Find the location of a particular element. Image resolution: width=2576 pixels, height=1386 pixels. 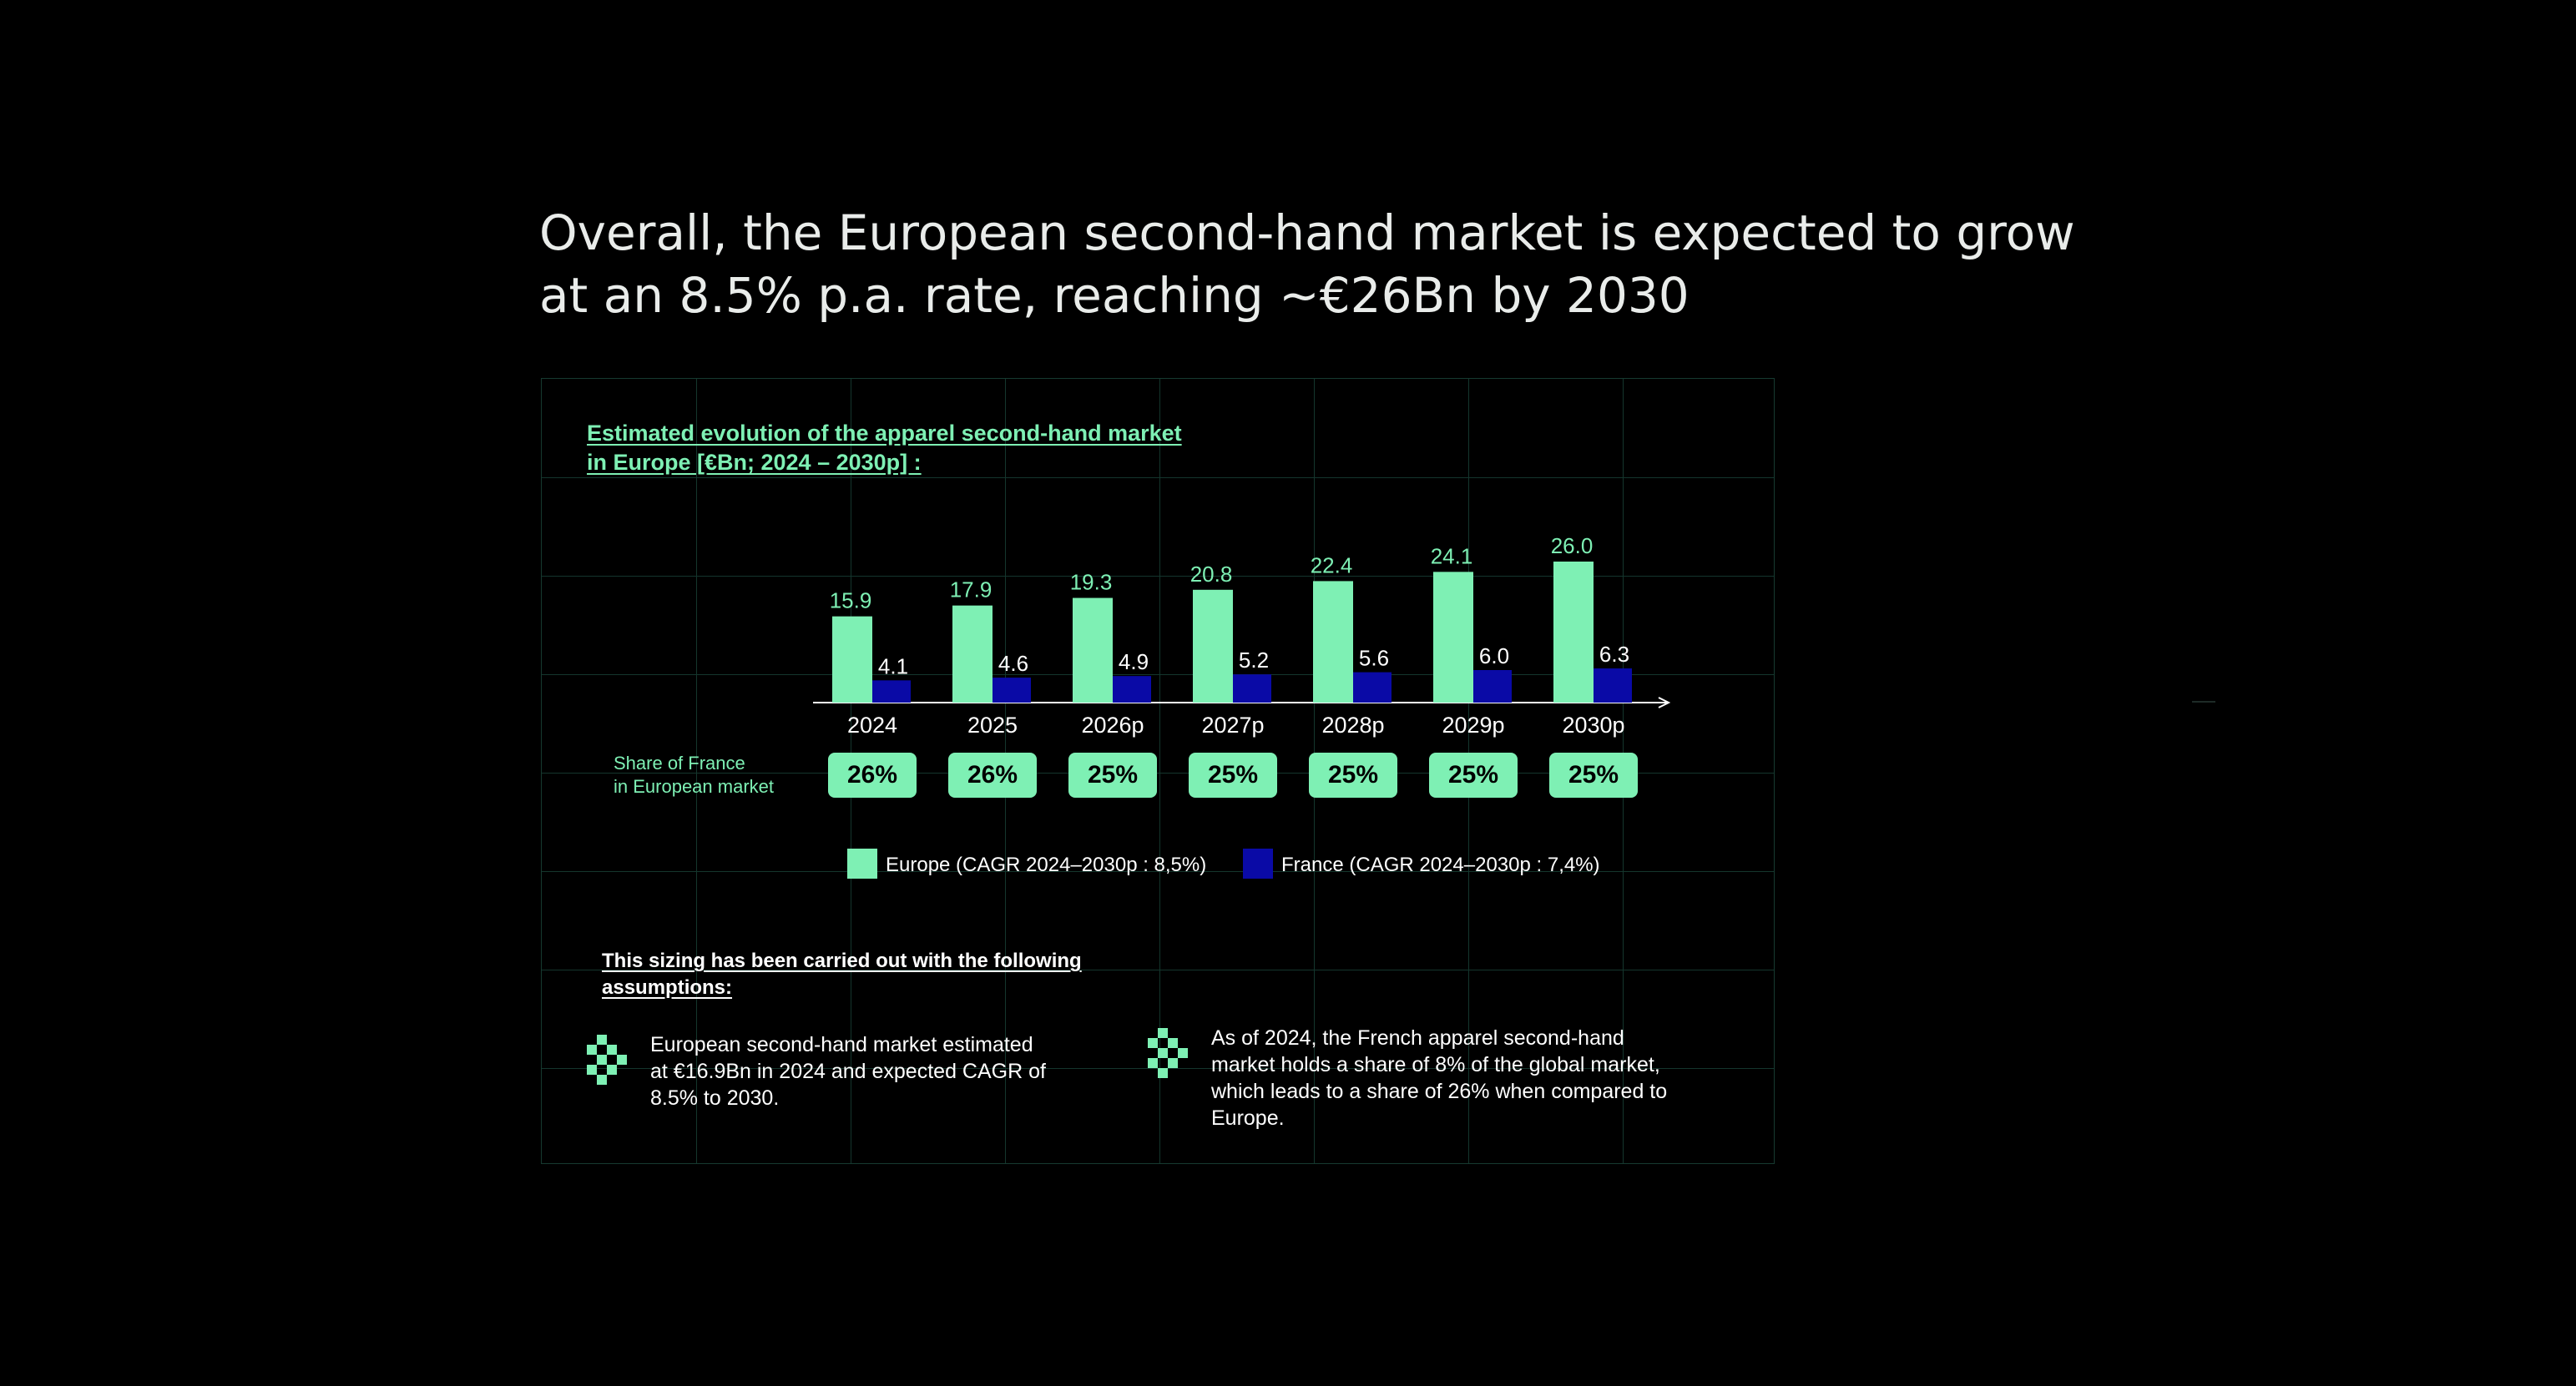

data-label-europe: 22.4 is located at coordinates (1332, 564).